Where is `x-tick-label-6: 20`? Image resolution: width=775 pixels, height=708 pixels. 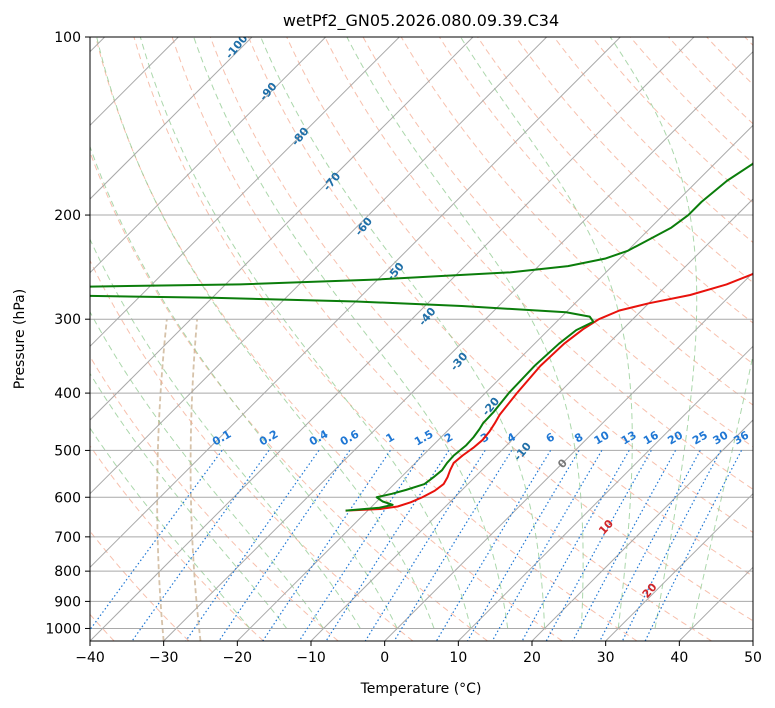 x-tick-label-6: 20 is located at coordinates (532, 658).